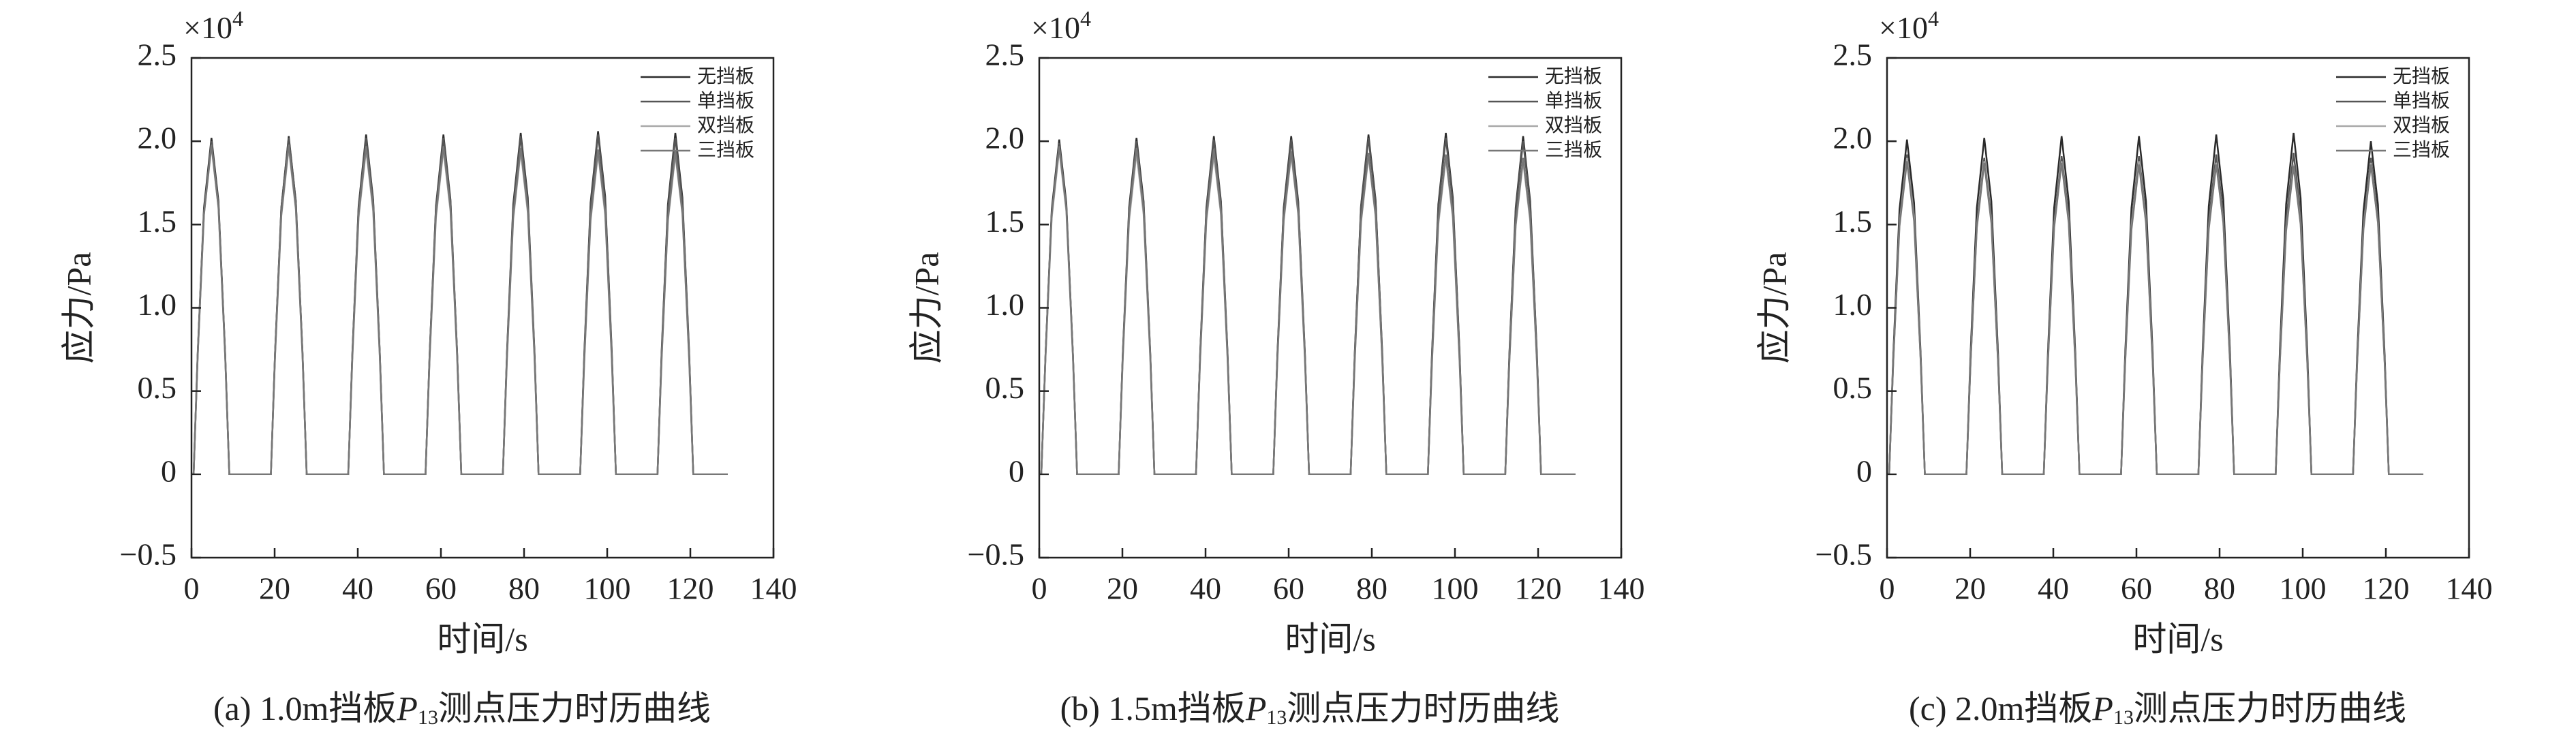 Image resolution: width=2576 pixels, height=739 pixels. What do you see at coordinates (305, 708) in the screenshot?
I see `caption-text: (a) 1.0m挡板` at bounding box center [305, 708].